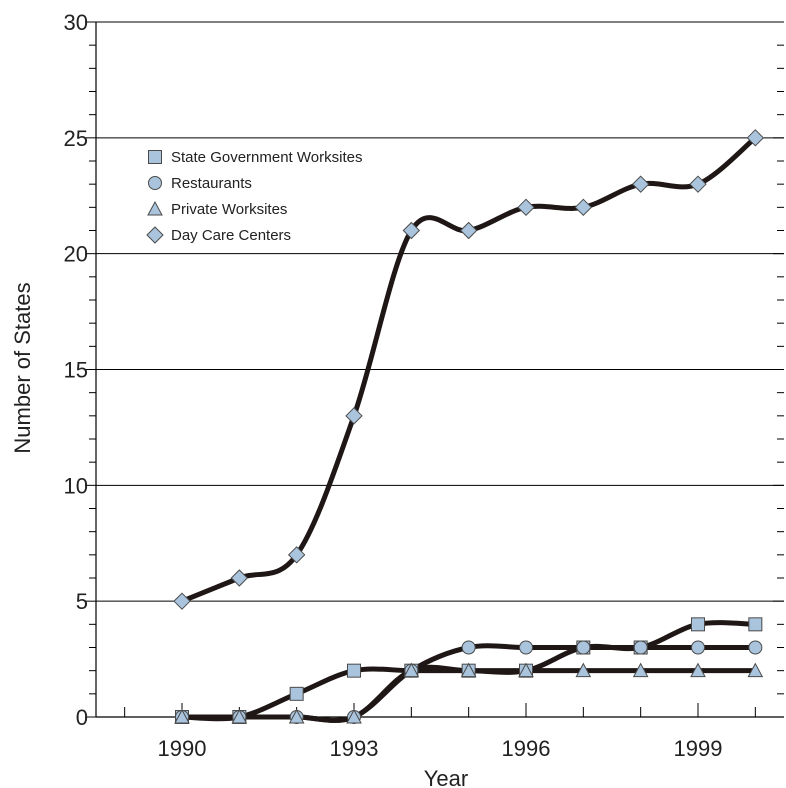 The image size is (786, 788). What do you see at coordinates (698, 748) in the screenshot?
I see `x-tick-label: 1999` at bounding box center [698, 748].